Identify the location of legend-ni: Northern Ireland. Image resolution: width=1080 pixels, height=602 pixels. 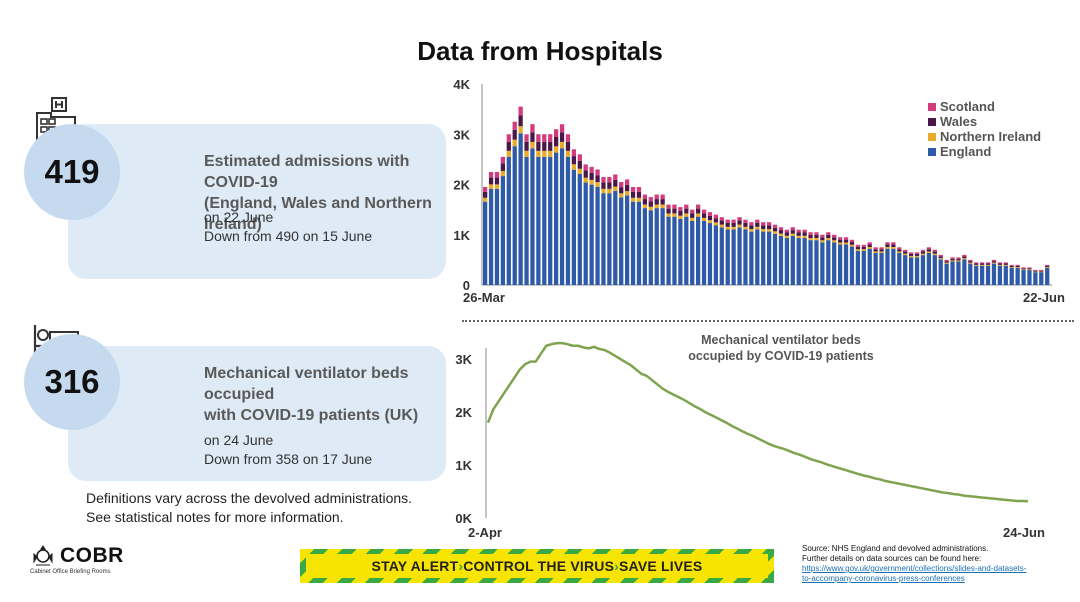
(990, 136).